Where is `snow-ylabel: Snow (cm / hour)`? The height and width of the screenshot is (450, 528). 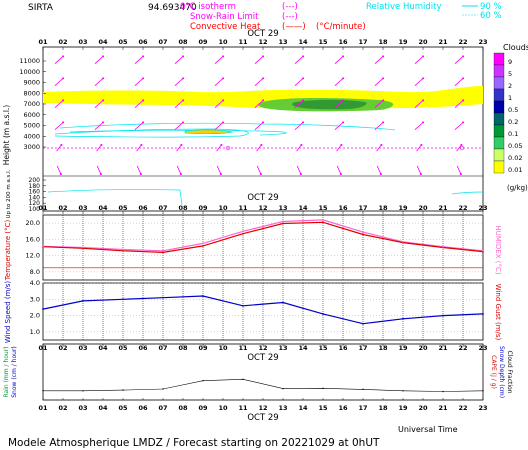
snow-ylabel: Snow (cm / hour) is located at coordinates (14, 372).